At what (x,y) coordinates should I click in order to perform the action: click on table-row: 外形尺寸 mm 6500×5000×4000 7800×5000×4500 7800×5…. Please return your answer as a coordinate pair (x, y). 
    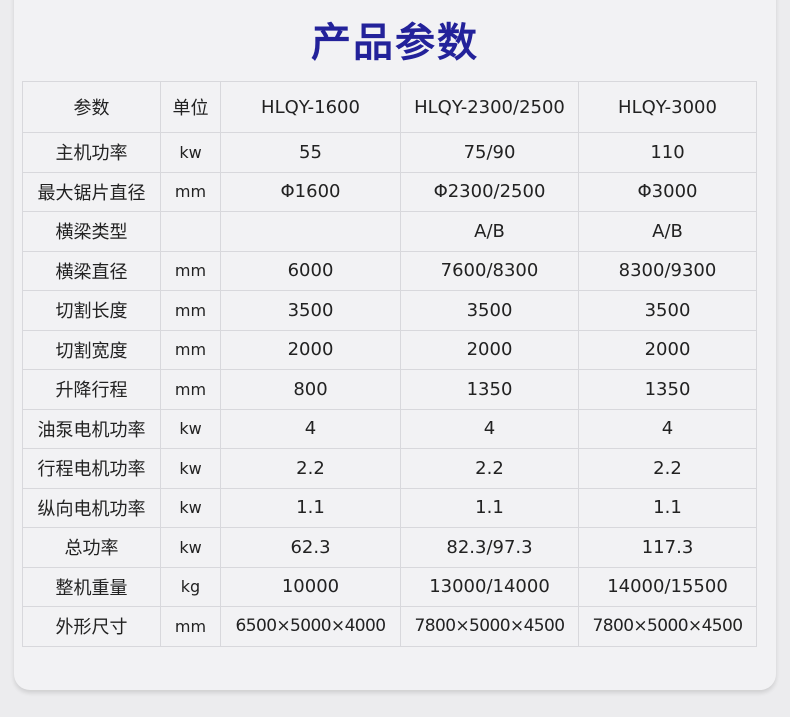
    Looking at the image, I should click on (389, 626).